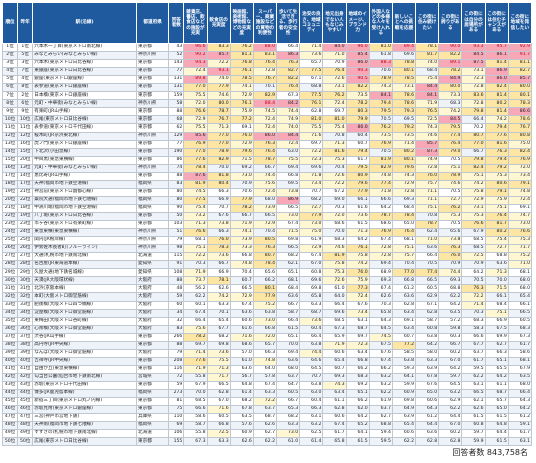 This screenshot has width=536, height=463. What do you see at coordinates (311, 112) in the screenshot?
I see `table-cell: 62.8` at bounding box center [311, 112].